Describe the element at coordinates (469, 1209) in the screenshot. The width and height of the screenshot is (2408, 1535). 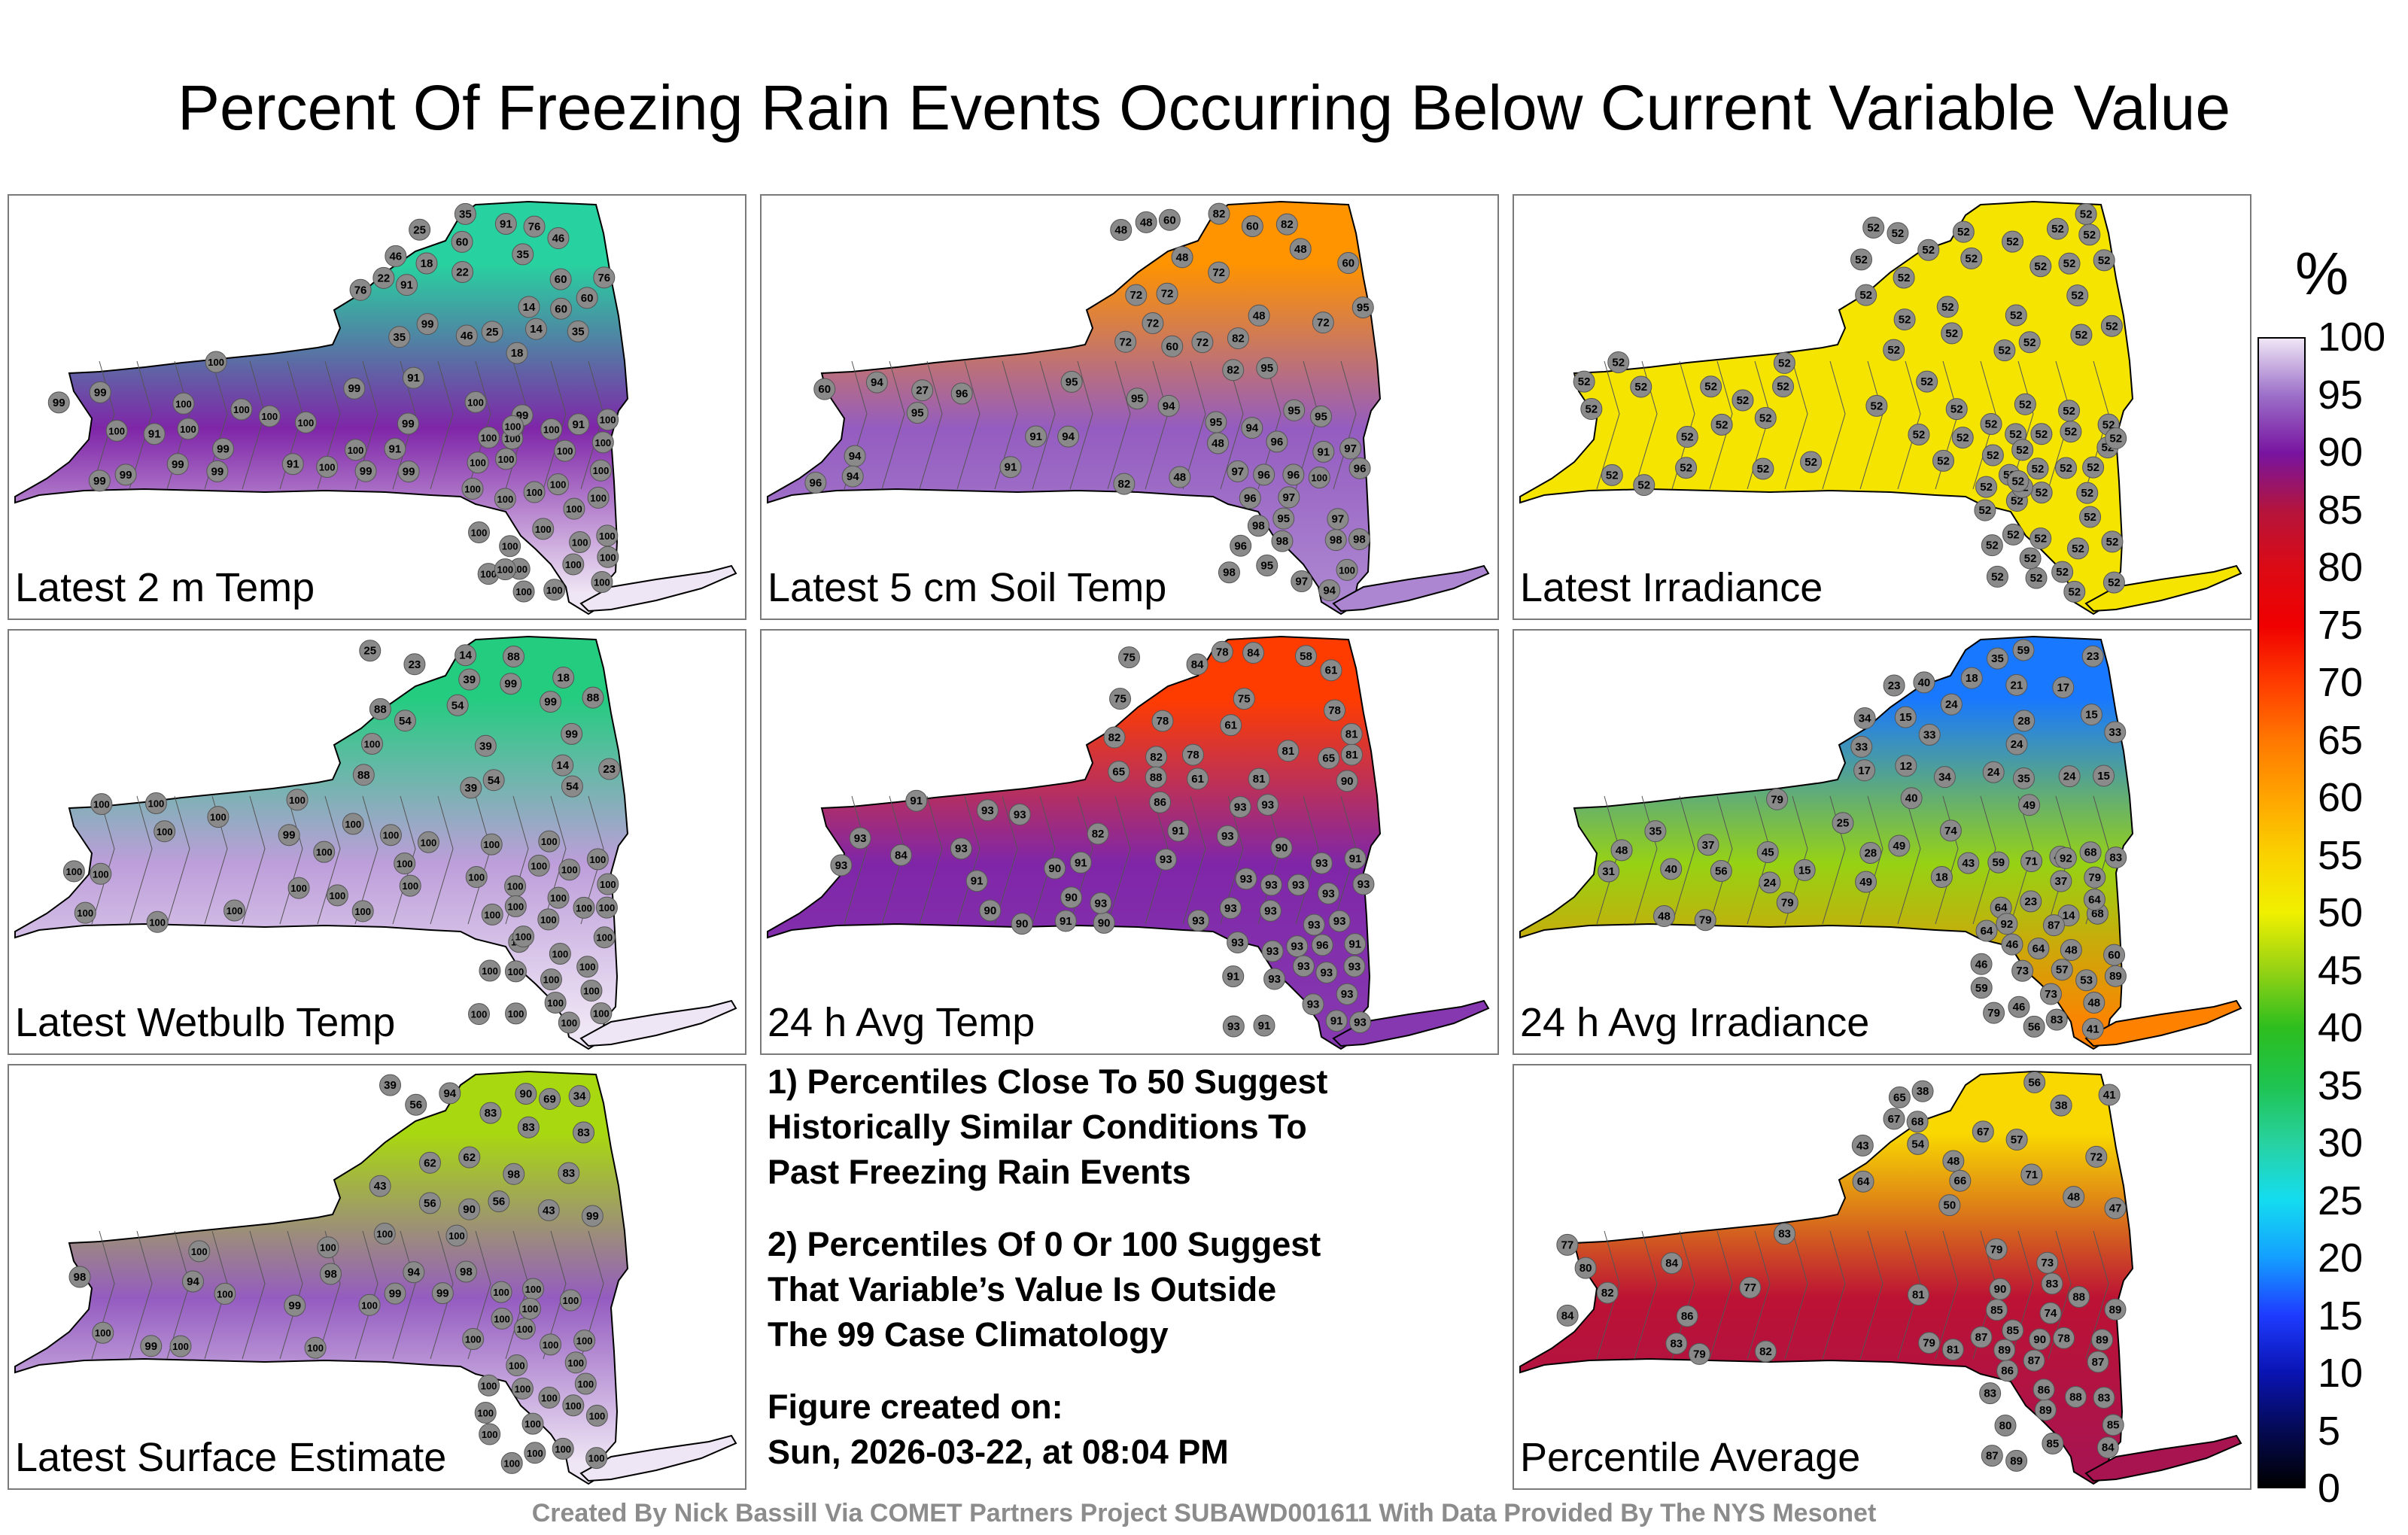
I see `station-value: 90` at that location.